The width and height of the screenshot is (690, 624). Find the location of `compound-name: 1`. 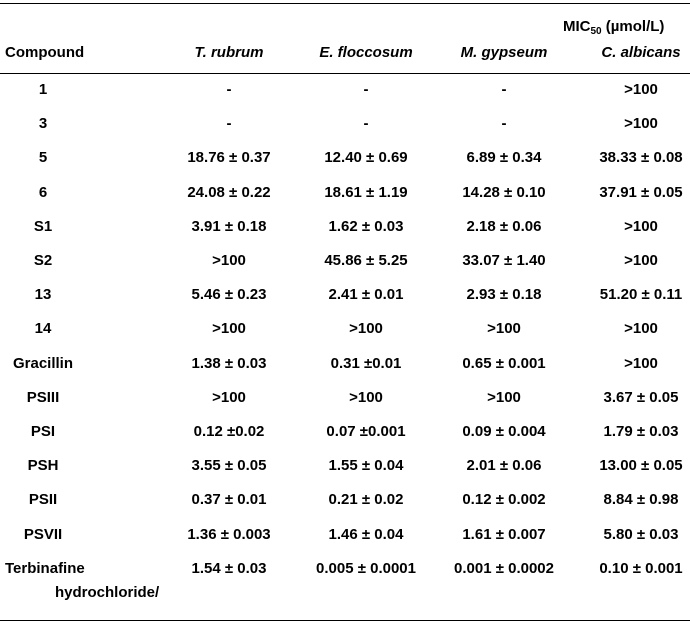

compound-name: 1 is located at coordinates (43, 89).